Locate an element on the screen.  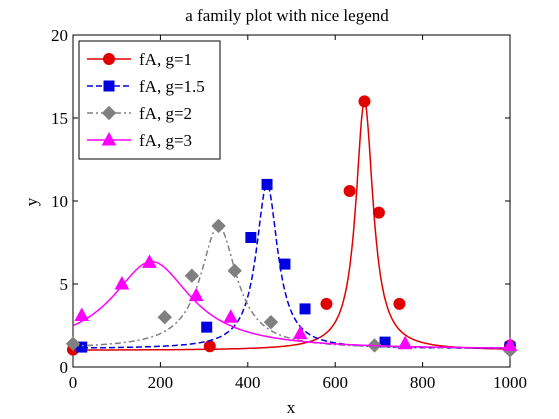
legend-entry: fA, g=1 is located at coordinates (139, 59).